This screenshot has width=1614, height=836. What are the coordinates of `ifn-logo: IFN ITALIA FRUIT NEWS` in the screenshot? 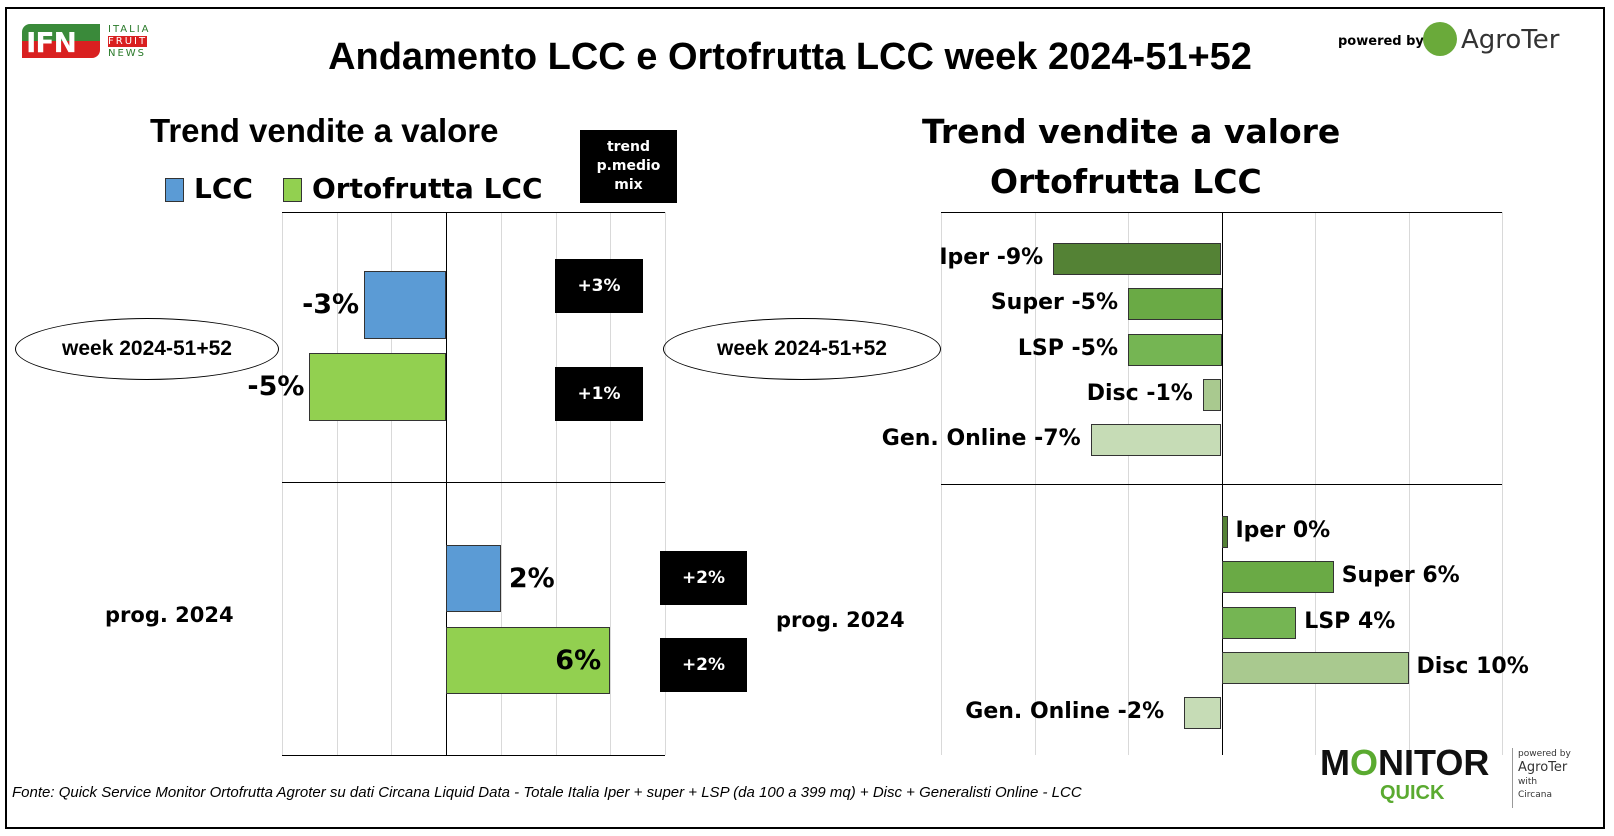 It's located at (92, 44).